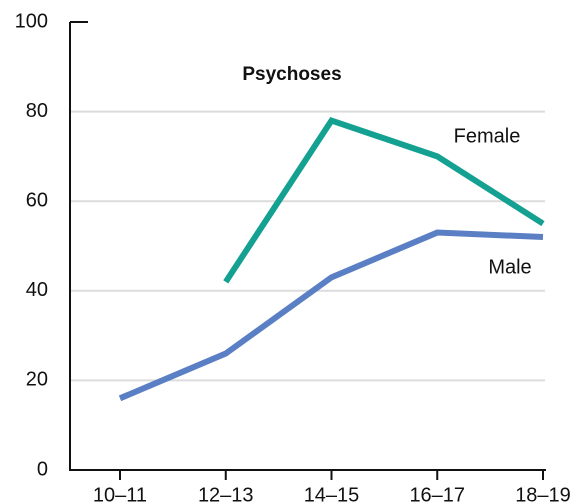 Image resolution: width=580 pixels, height=504 pixels. Describe the element at coordinates (509, 267) in the screenshot. I see `series-label: Male` at that location.